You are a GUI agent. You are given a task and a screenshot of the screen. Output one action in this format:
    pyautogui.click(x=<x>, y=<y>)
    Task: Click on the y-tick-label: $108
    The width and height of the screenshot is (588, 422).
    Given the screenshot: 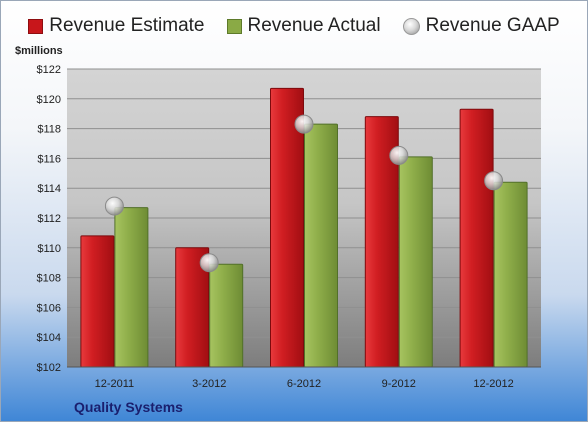 What is the action you would take?
    pyautogui.click(x=49, y=279)
    